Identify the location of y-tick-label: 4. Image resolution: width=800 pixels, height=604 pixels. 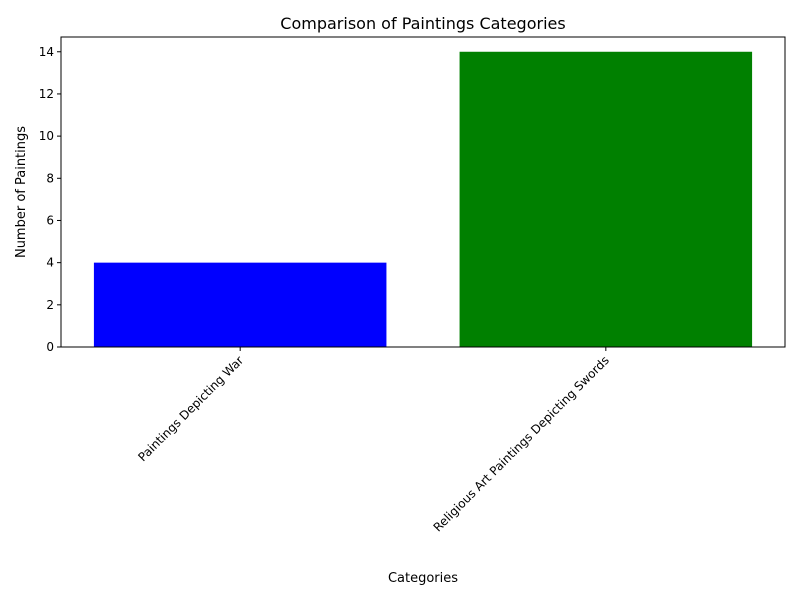
(50, 263).